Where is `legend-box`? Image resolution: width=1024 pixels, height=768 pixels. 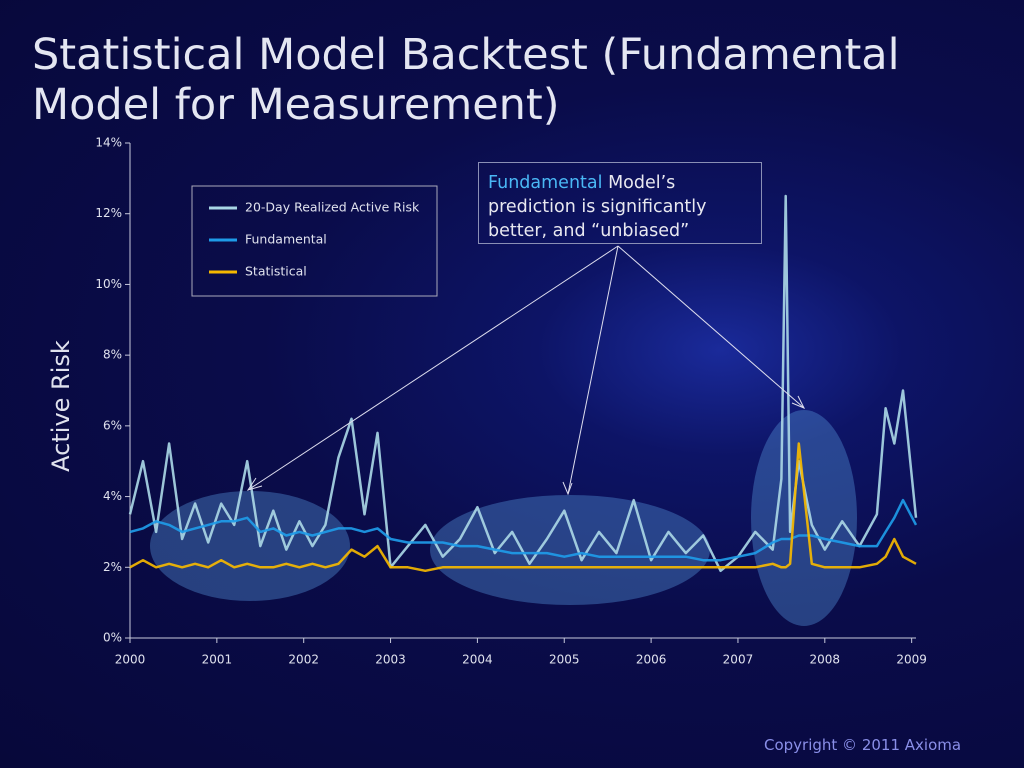 legend-box is located at coordinates (314, 241).